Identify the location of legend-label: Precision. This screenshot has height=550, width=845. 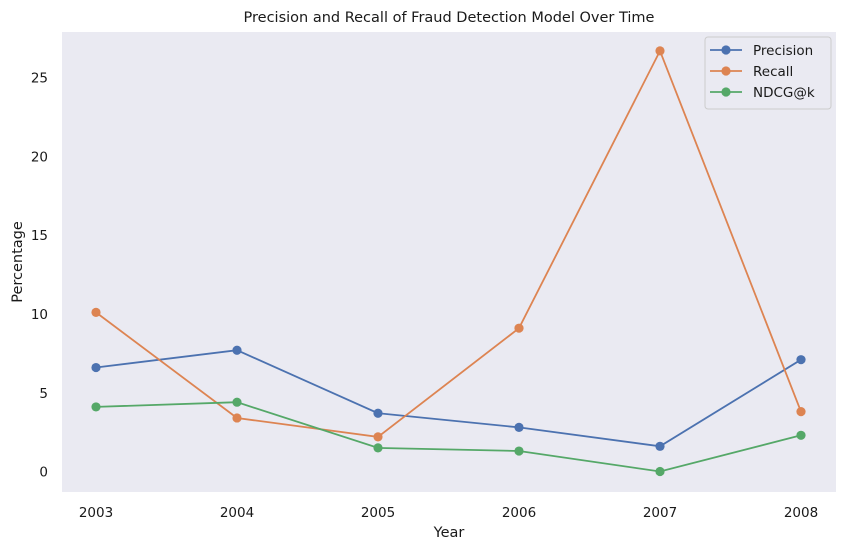
(783, 51).